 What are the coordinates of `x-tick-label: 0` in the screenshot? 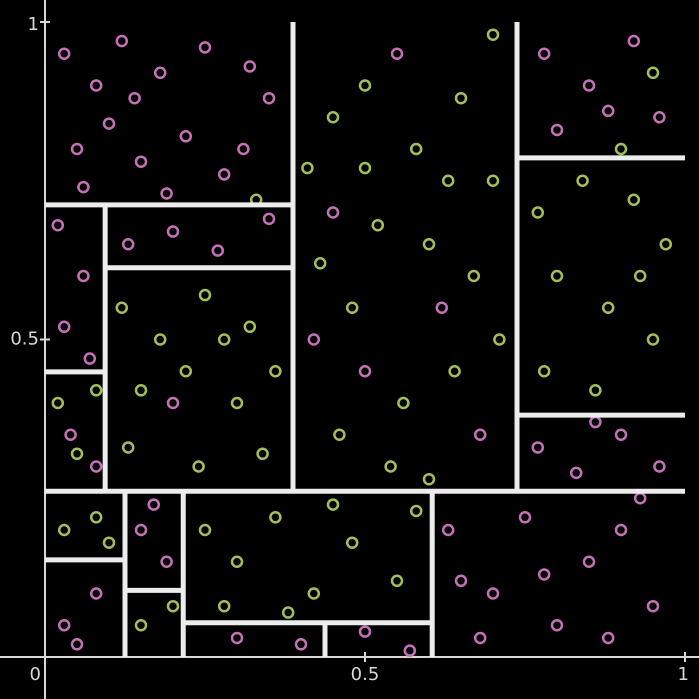 It's located at (35, 674).